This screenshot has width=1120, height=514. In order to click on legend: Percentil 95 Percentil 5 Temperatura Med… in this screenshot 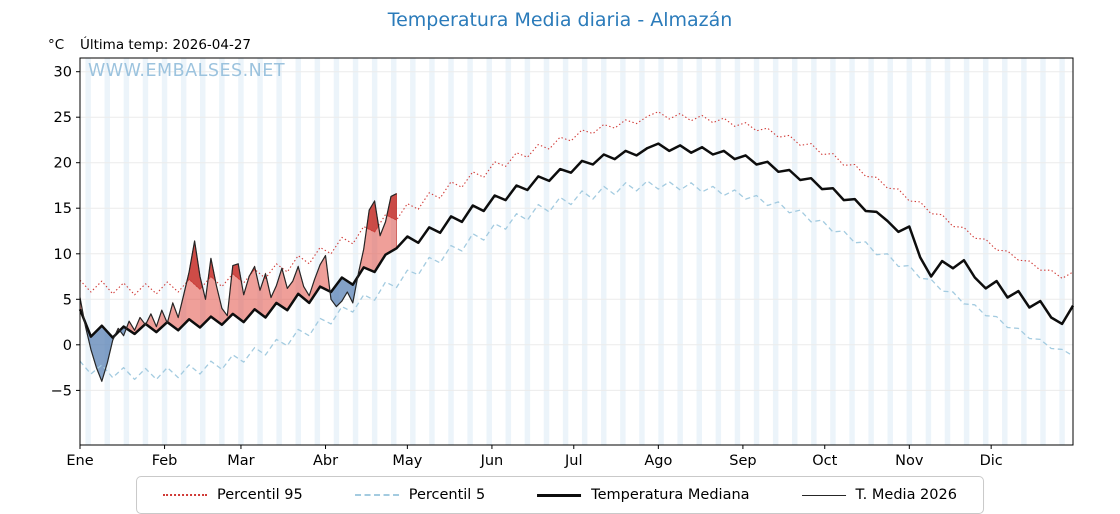, I will do `click(560, 495)`.